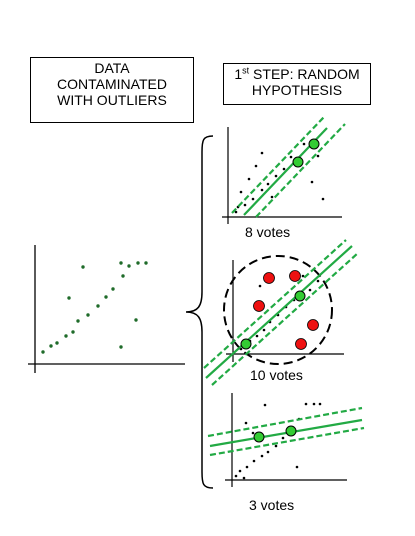 The image size is (415, 536). I want to click on data-contaminated-box: DATA CONTAMINATED WITH OUTLIERS, so click(112, 90).